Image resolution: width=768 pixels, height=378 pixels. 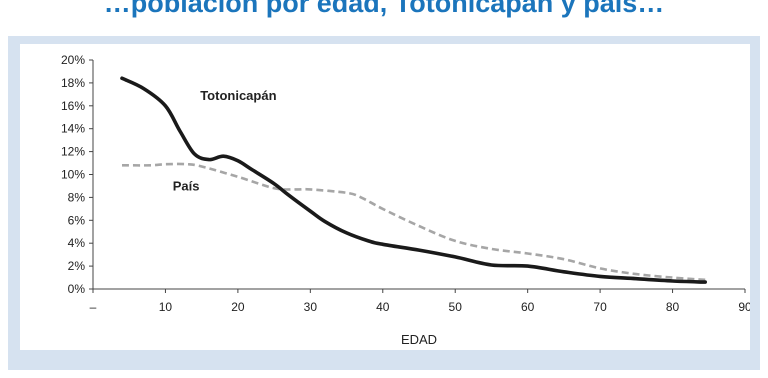 I want to click on y-tick-label: 0%, so click(x=77, y=289).